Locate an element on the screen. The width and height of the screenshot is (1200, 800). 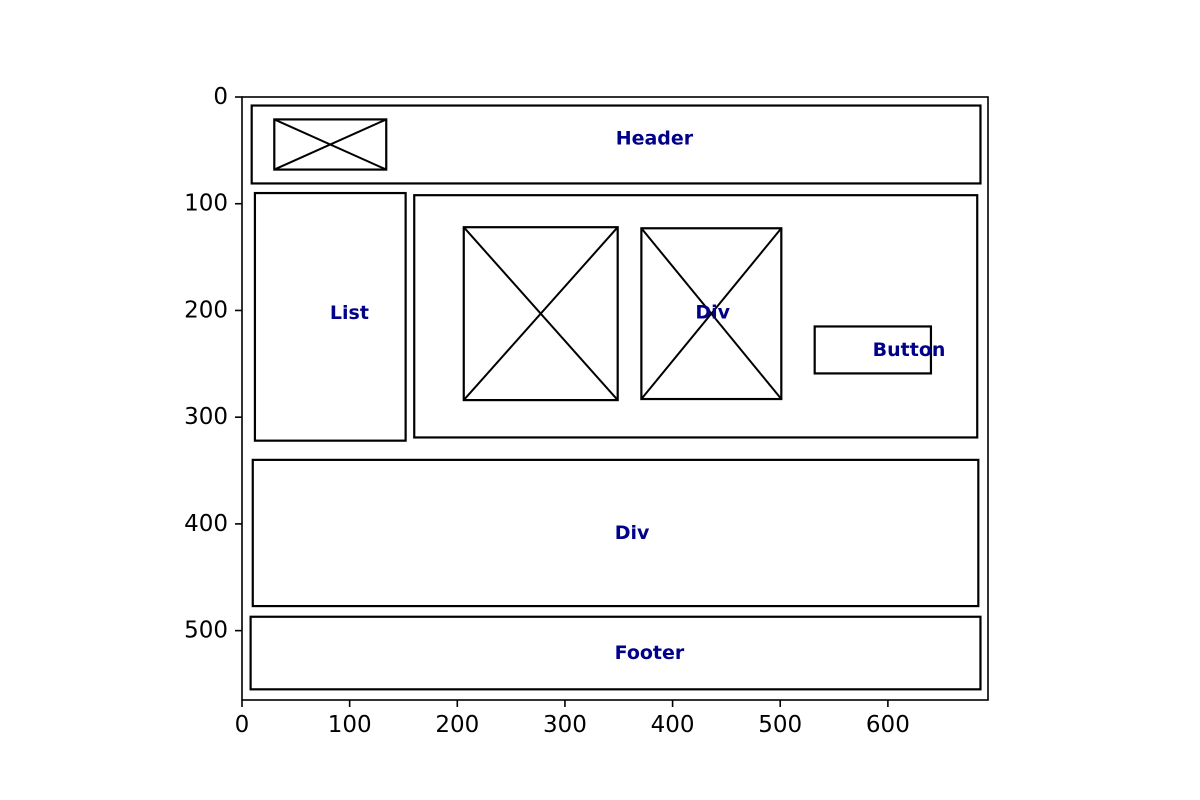
box-content-div is located at coordinates (696, 316).